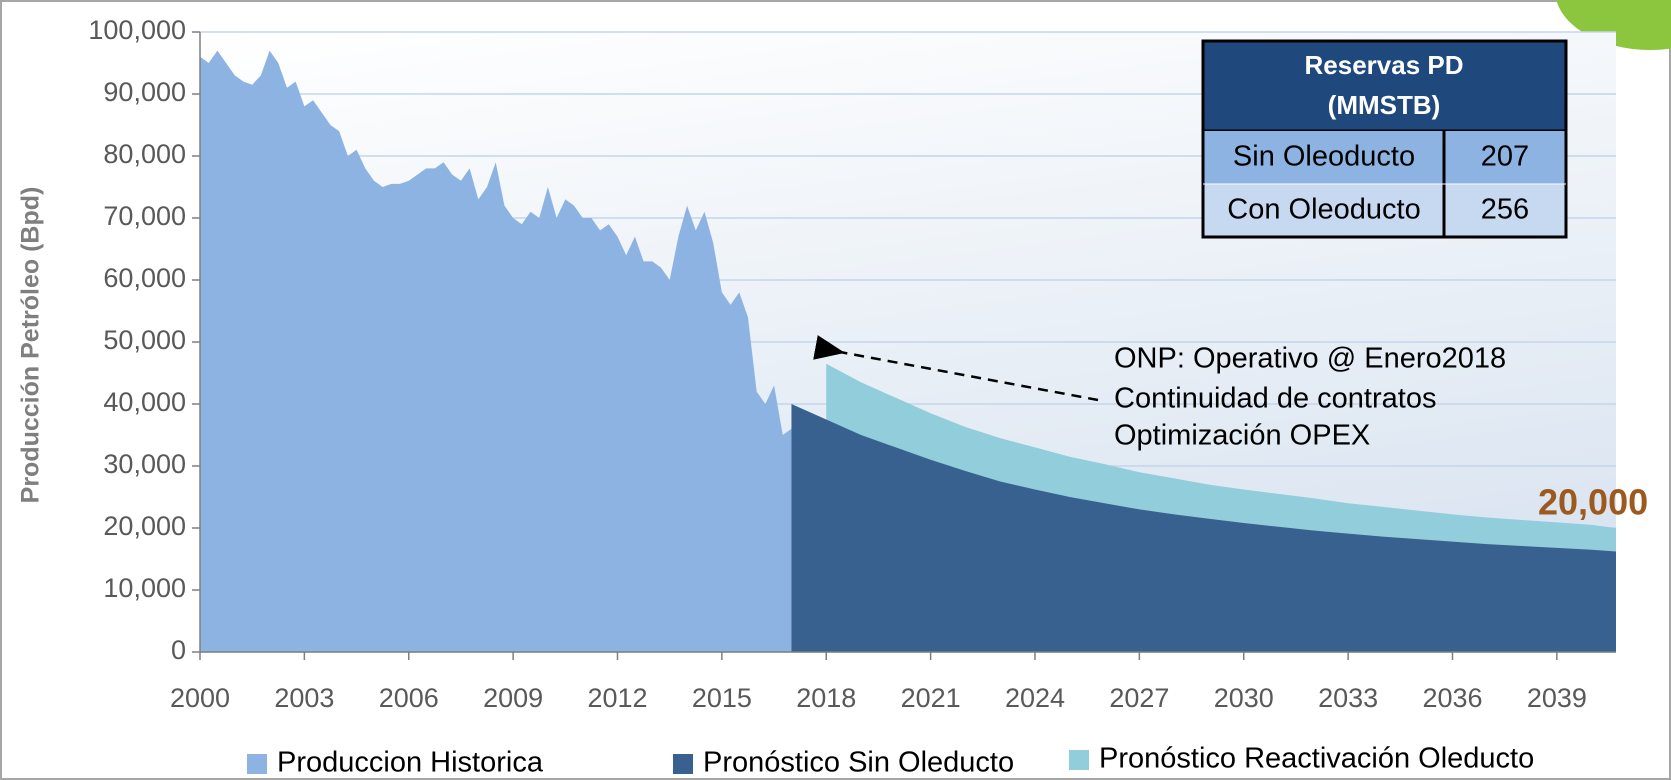 The height and width of the screenshot is (780, 1671). Describe the element at coordinates (858, 763) in the screenshot. I see `legend-label: Pronóstico Sin Oleducto` at that location.